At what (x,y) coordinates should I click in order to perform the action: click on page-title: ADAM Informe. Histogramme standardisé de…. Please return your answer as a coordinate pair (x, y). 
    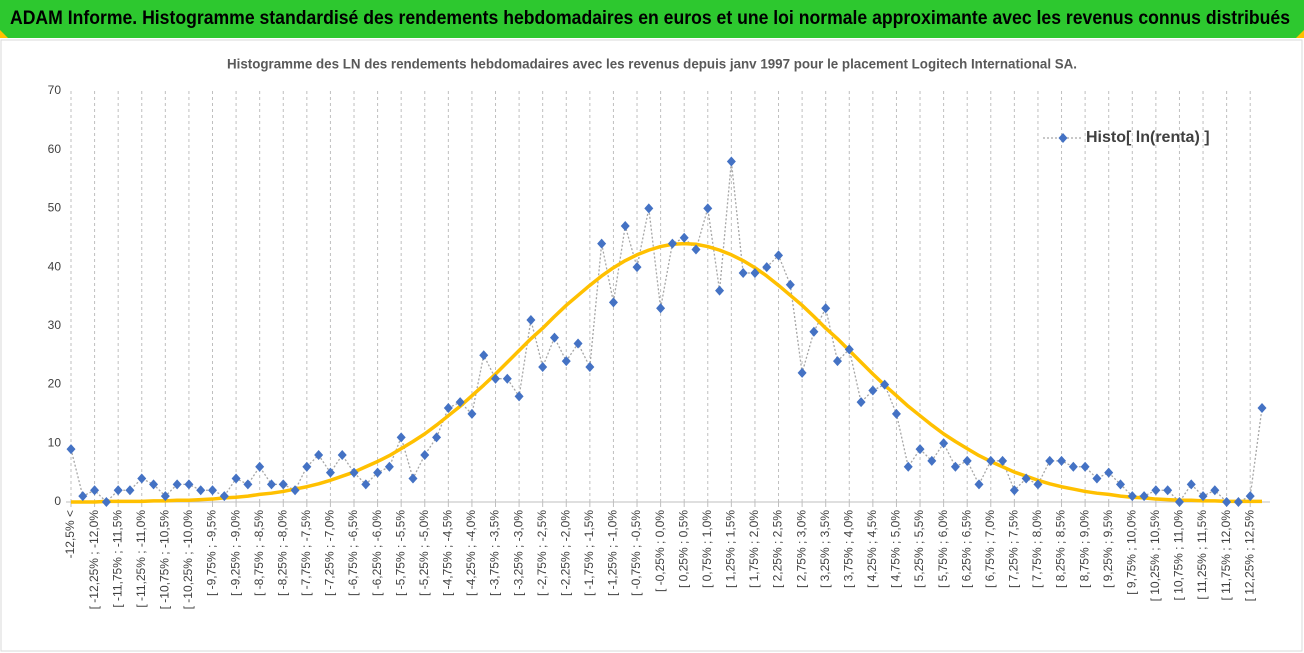
    Looking at the image, I should click on (650, 18).